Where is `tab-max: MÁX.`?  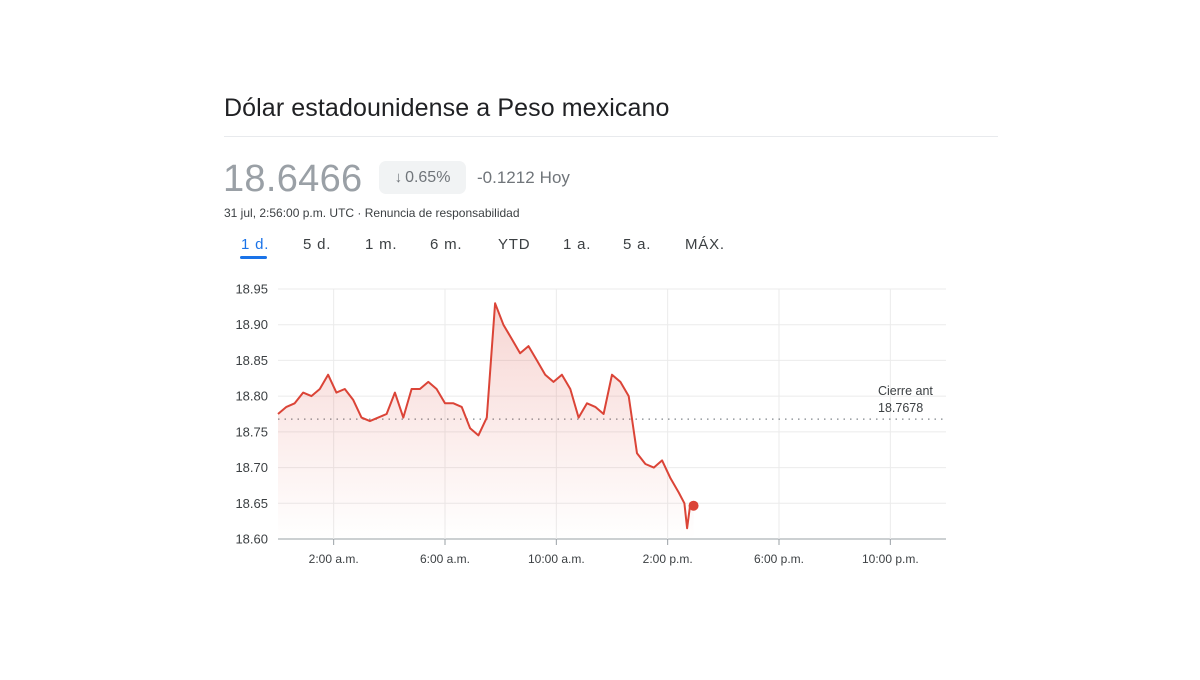 tab-max: MÁX. is located at coordinates (705, 244).